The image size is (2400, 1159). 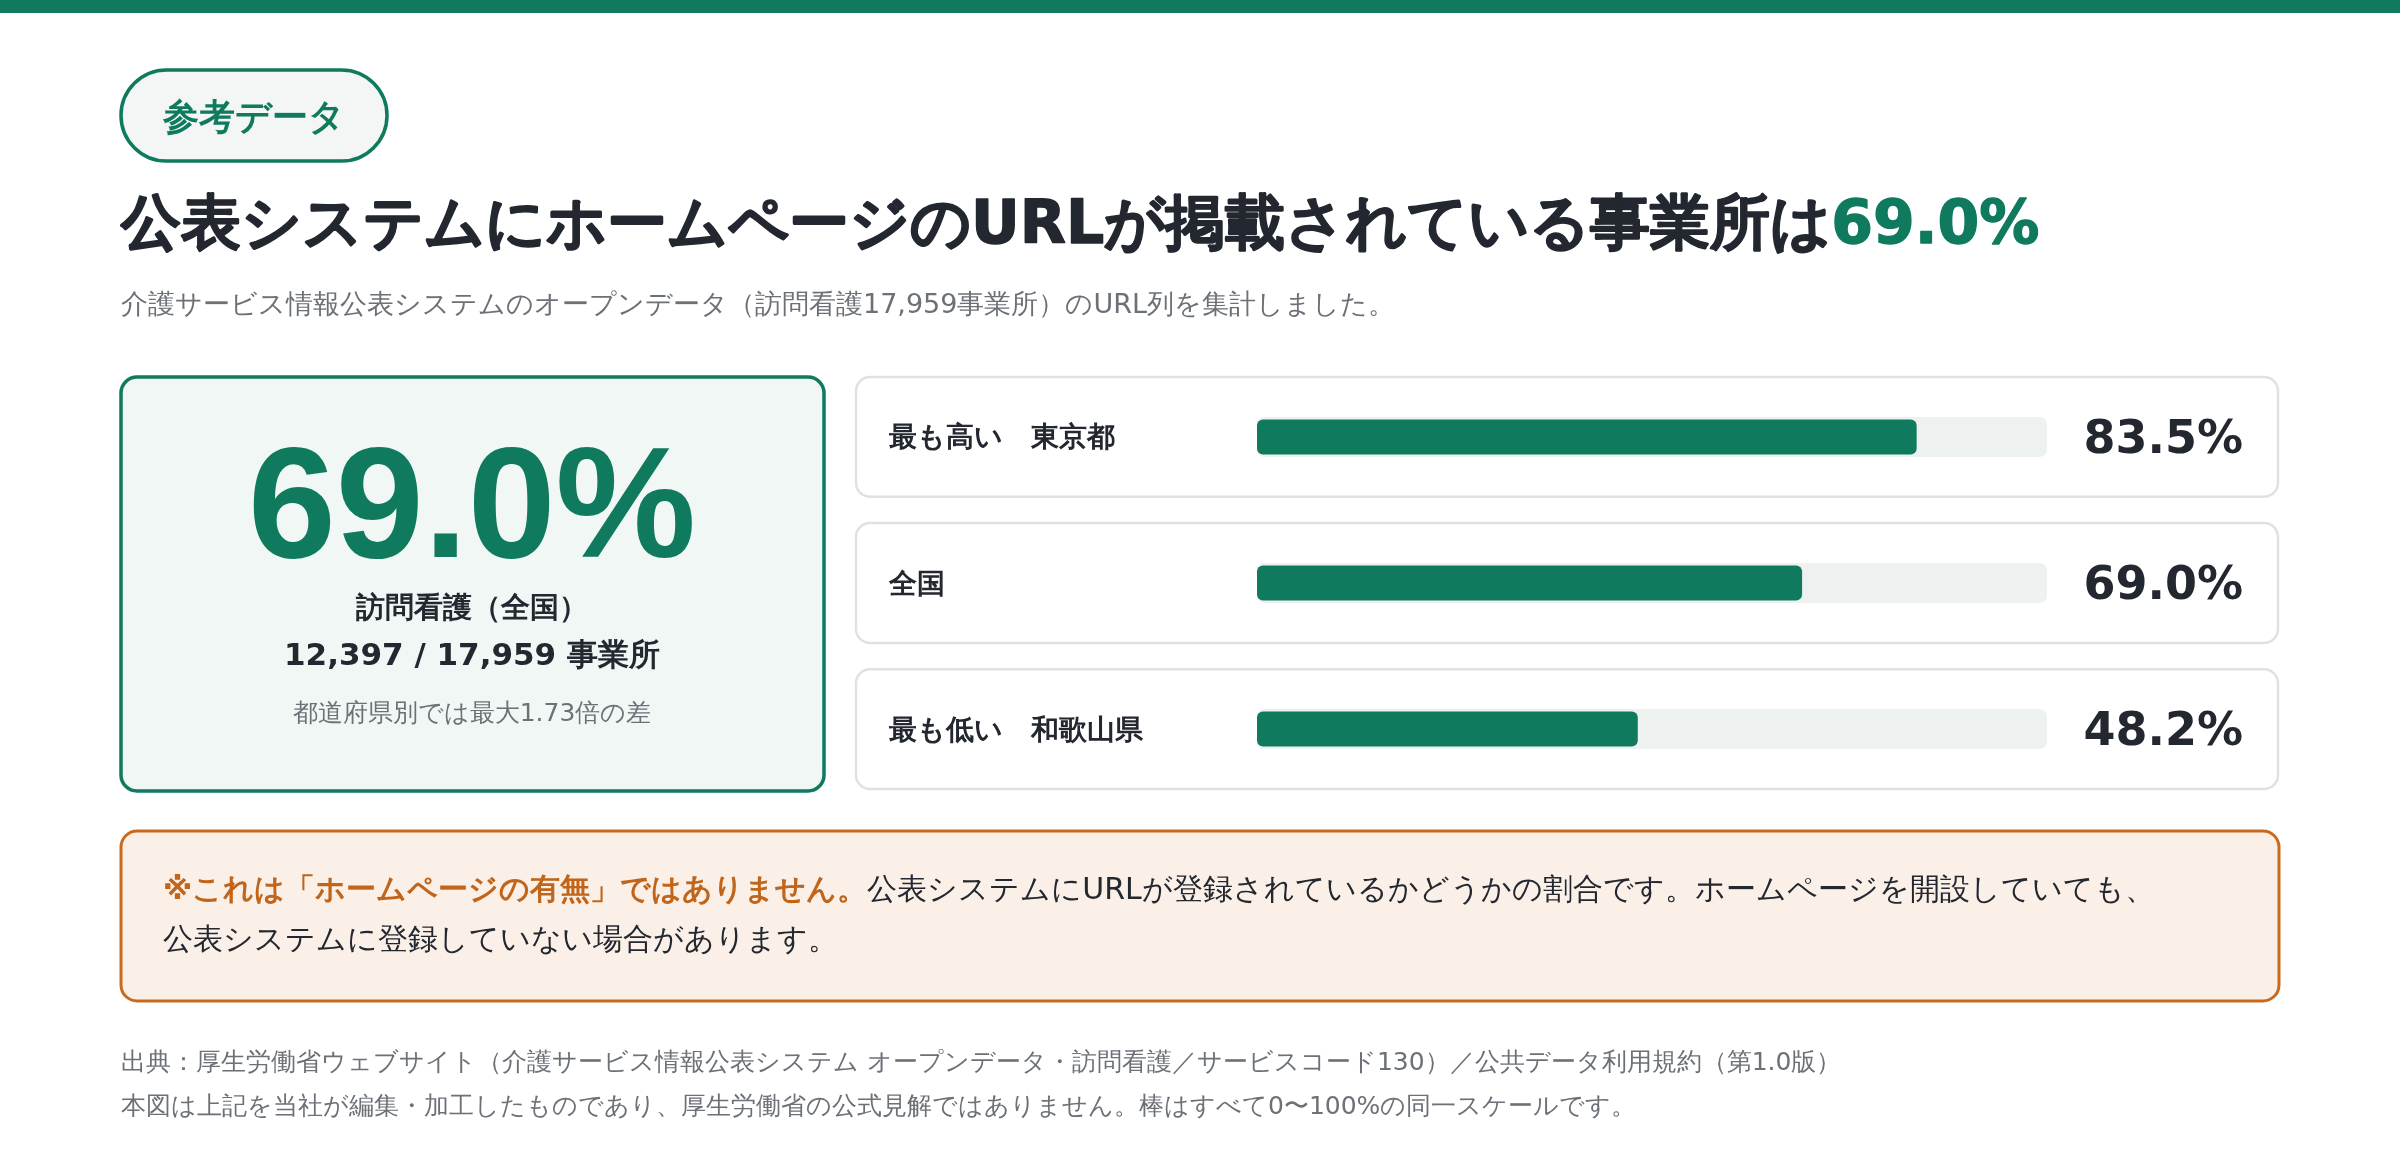 What do you see at coordinates (515, 888) in the screenshot?
I see `text: ※これは「ホームページの有無」ではありません。` at bounding box center [515, 888].